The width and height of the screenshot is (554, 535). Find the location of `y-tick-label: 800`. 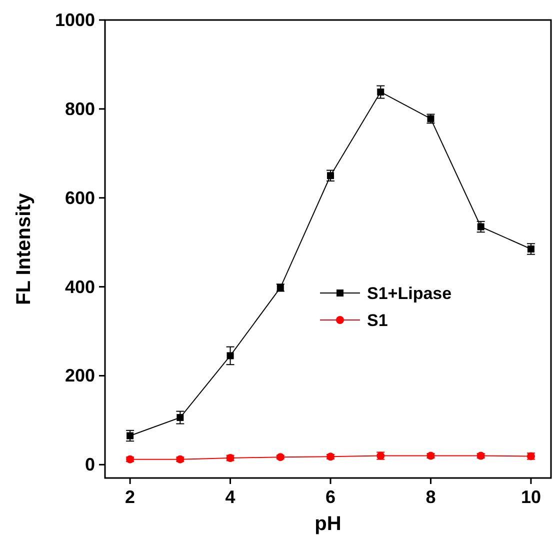

y-tick-label: 800 is located at coordinates (79, 108).